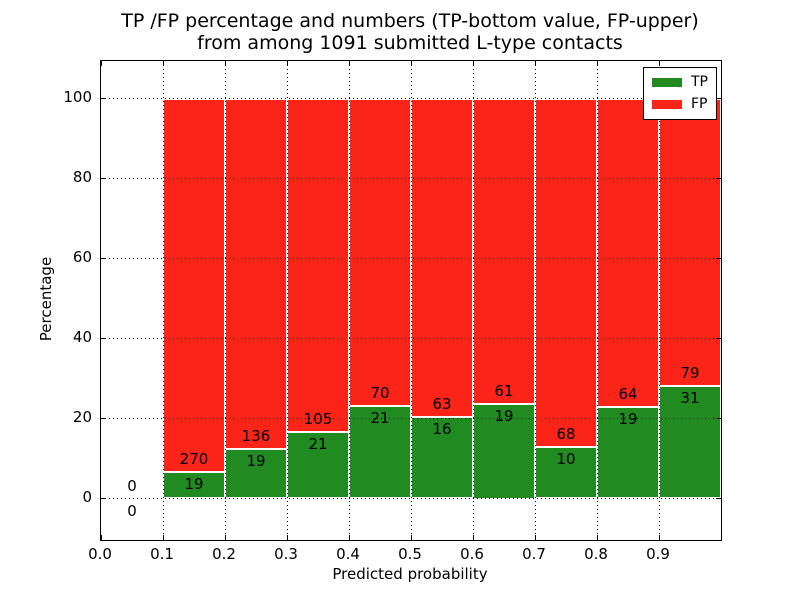 This screenshot has width=800, height=600. Describe the element at coordinates (82, 336) in the screenshot. I see `y-tick-label: 40` at that location.